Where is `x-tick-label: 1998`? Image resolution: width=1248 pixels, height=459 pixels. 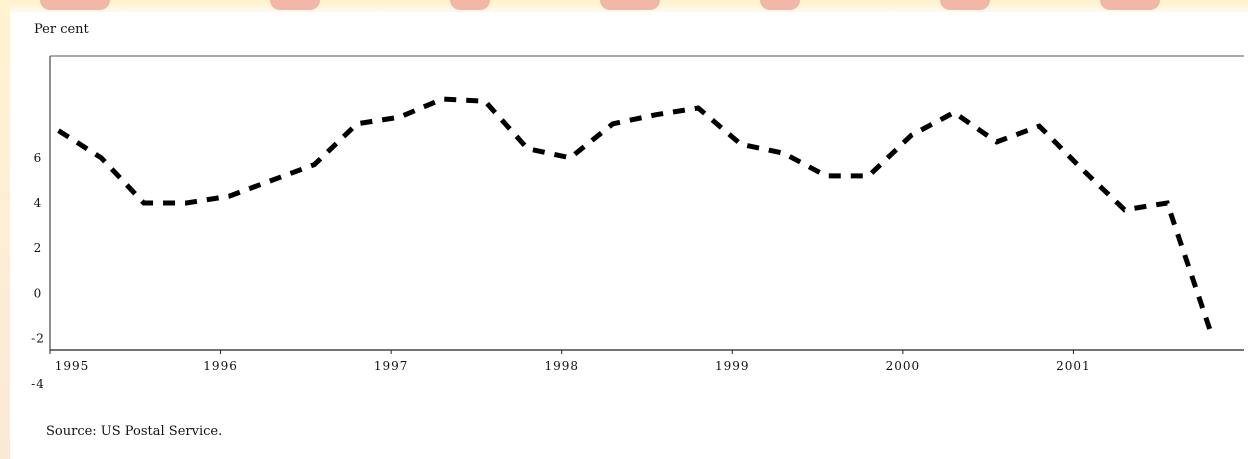 x-tick-label: 1998 is located at coordinates (561, 366).